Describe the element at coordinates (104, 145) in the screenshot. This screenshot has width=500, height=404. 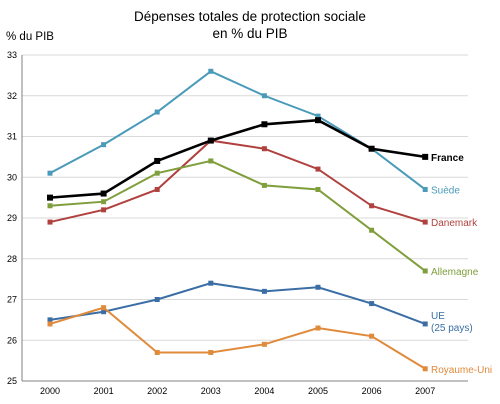
I see `point-suede-2001` at that location.